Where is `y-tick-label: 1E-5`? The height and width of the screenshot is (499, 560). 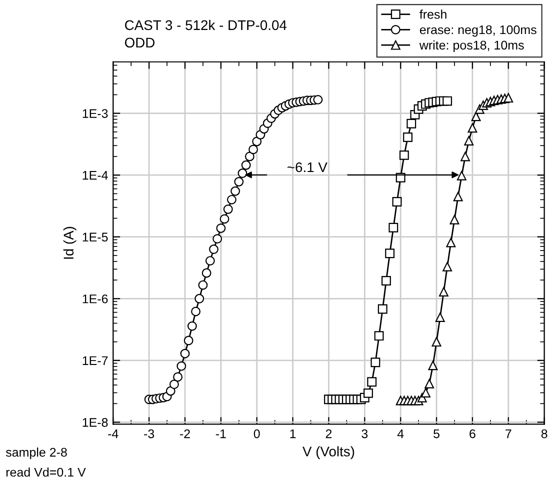
y-tick-label: 1E-5 is located at coordinates (95, 237).